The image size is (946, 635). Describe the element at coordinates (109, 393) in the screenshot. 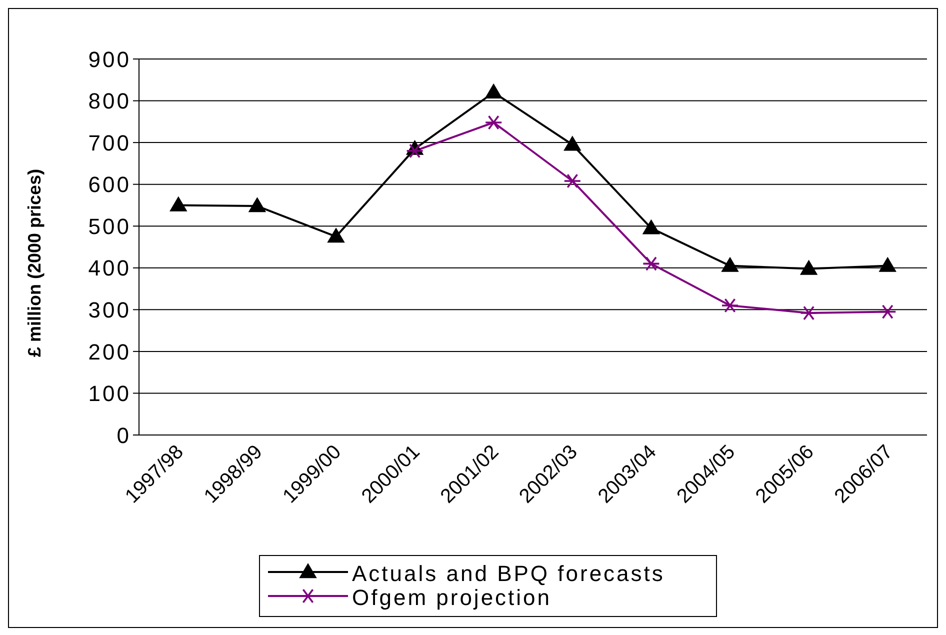

I see `y-tick-label: 100` at that location.